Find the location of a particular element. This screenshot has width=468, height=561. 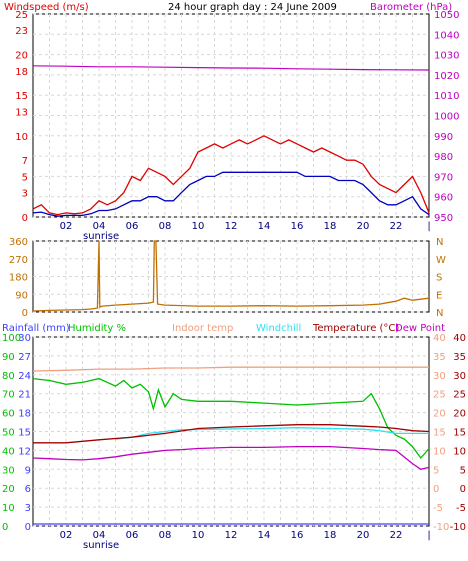

temperature-tick-label-outer: -5 is located at coordinates (461, 508).